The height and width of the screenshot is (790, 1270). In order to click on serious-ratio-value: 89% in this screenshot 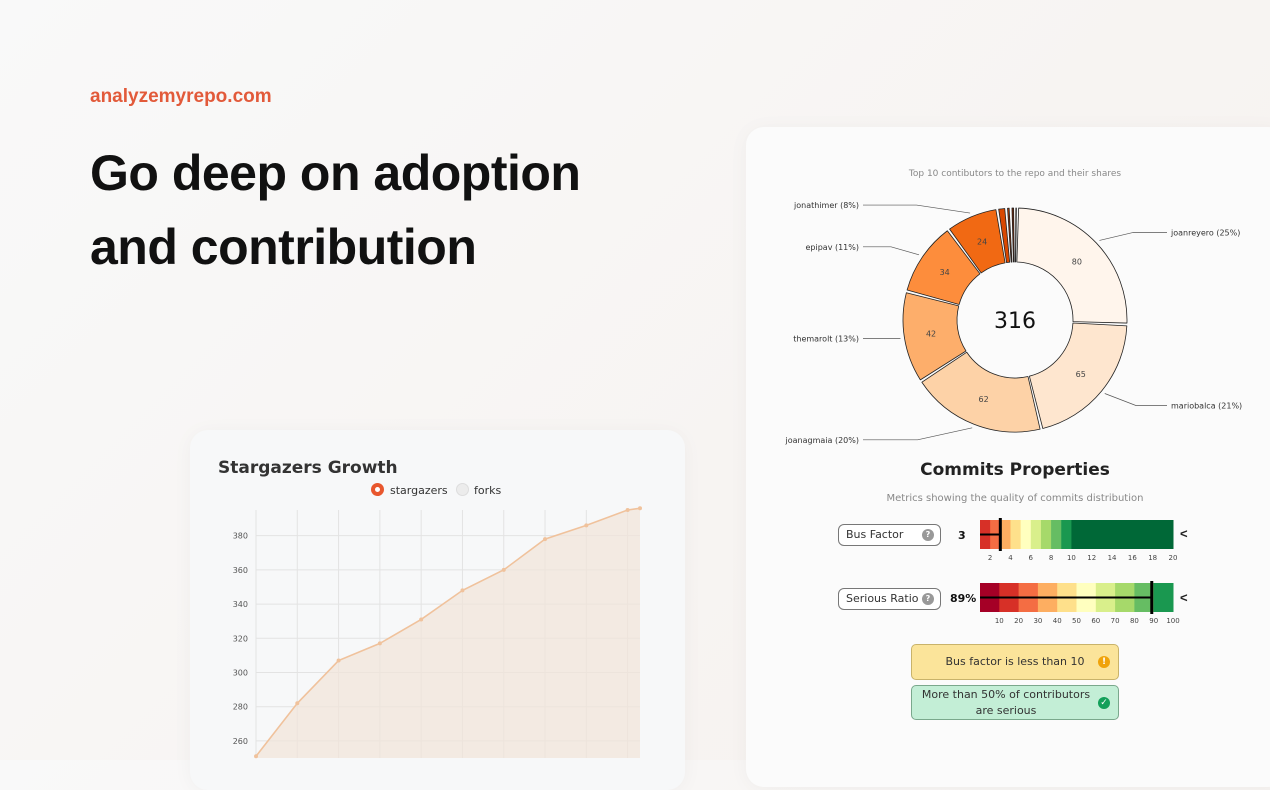, I will do `click(963, 598)`.